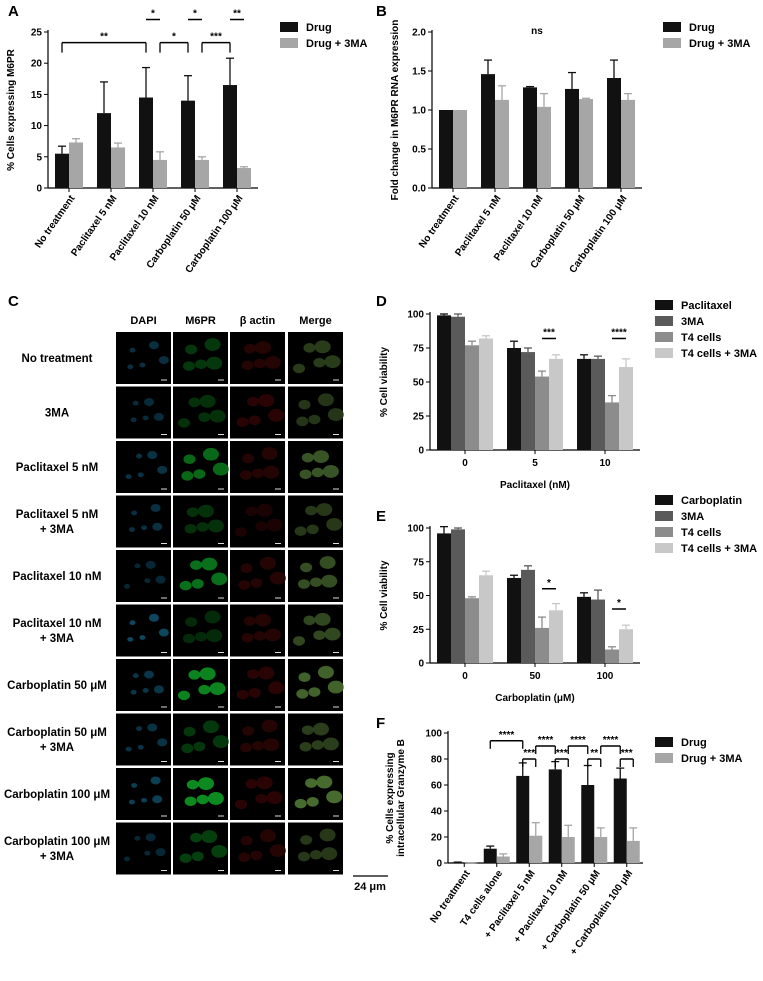 The height and width of the screenshot is (981, 763). Describe the element at coordinates (605, 676) in the screenshot. I see `x-tick-label: 100` at that location.